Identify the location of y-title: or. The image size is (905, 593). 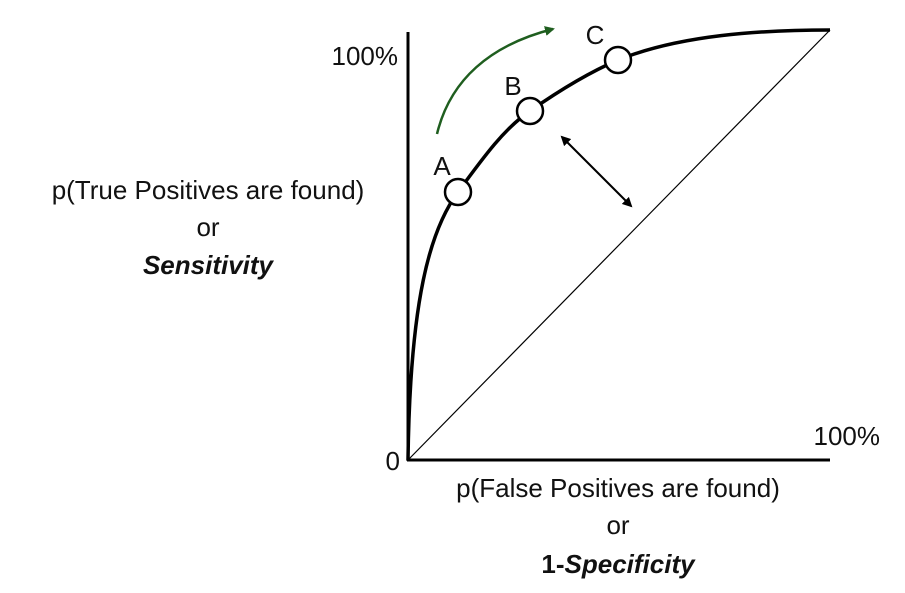
(207, 227).